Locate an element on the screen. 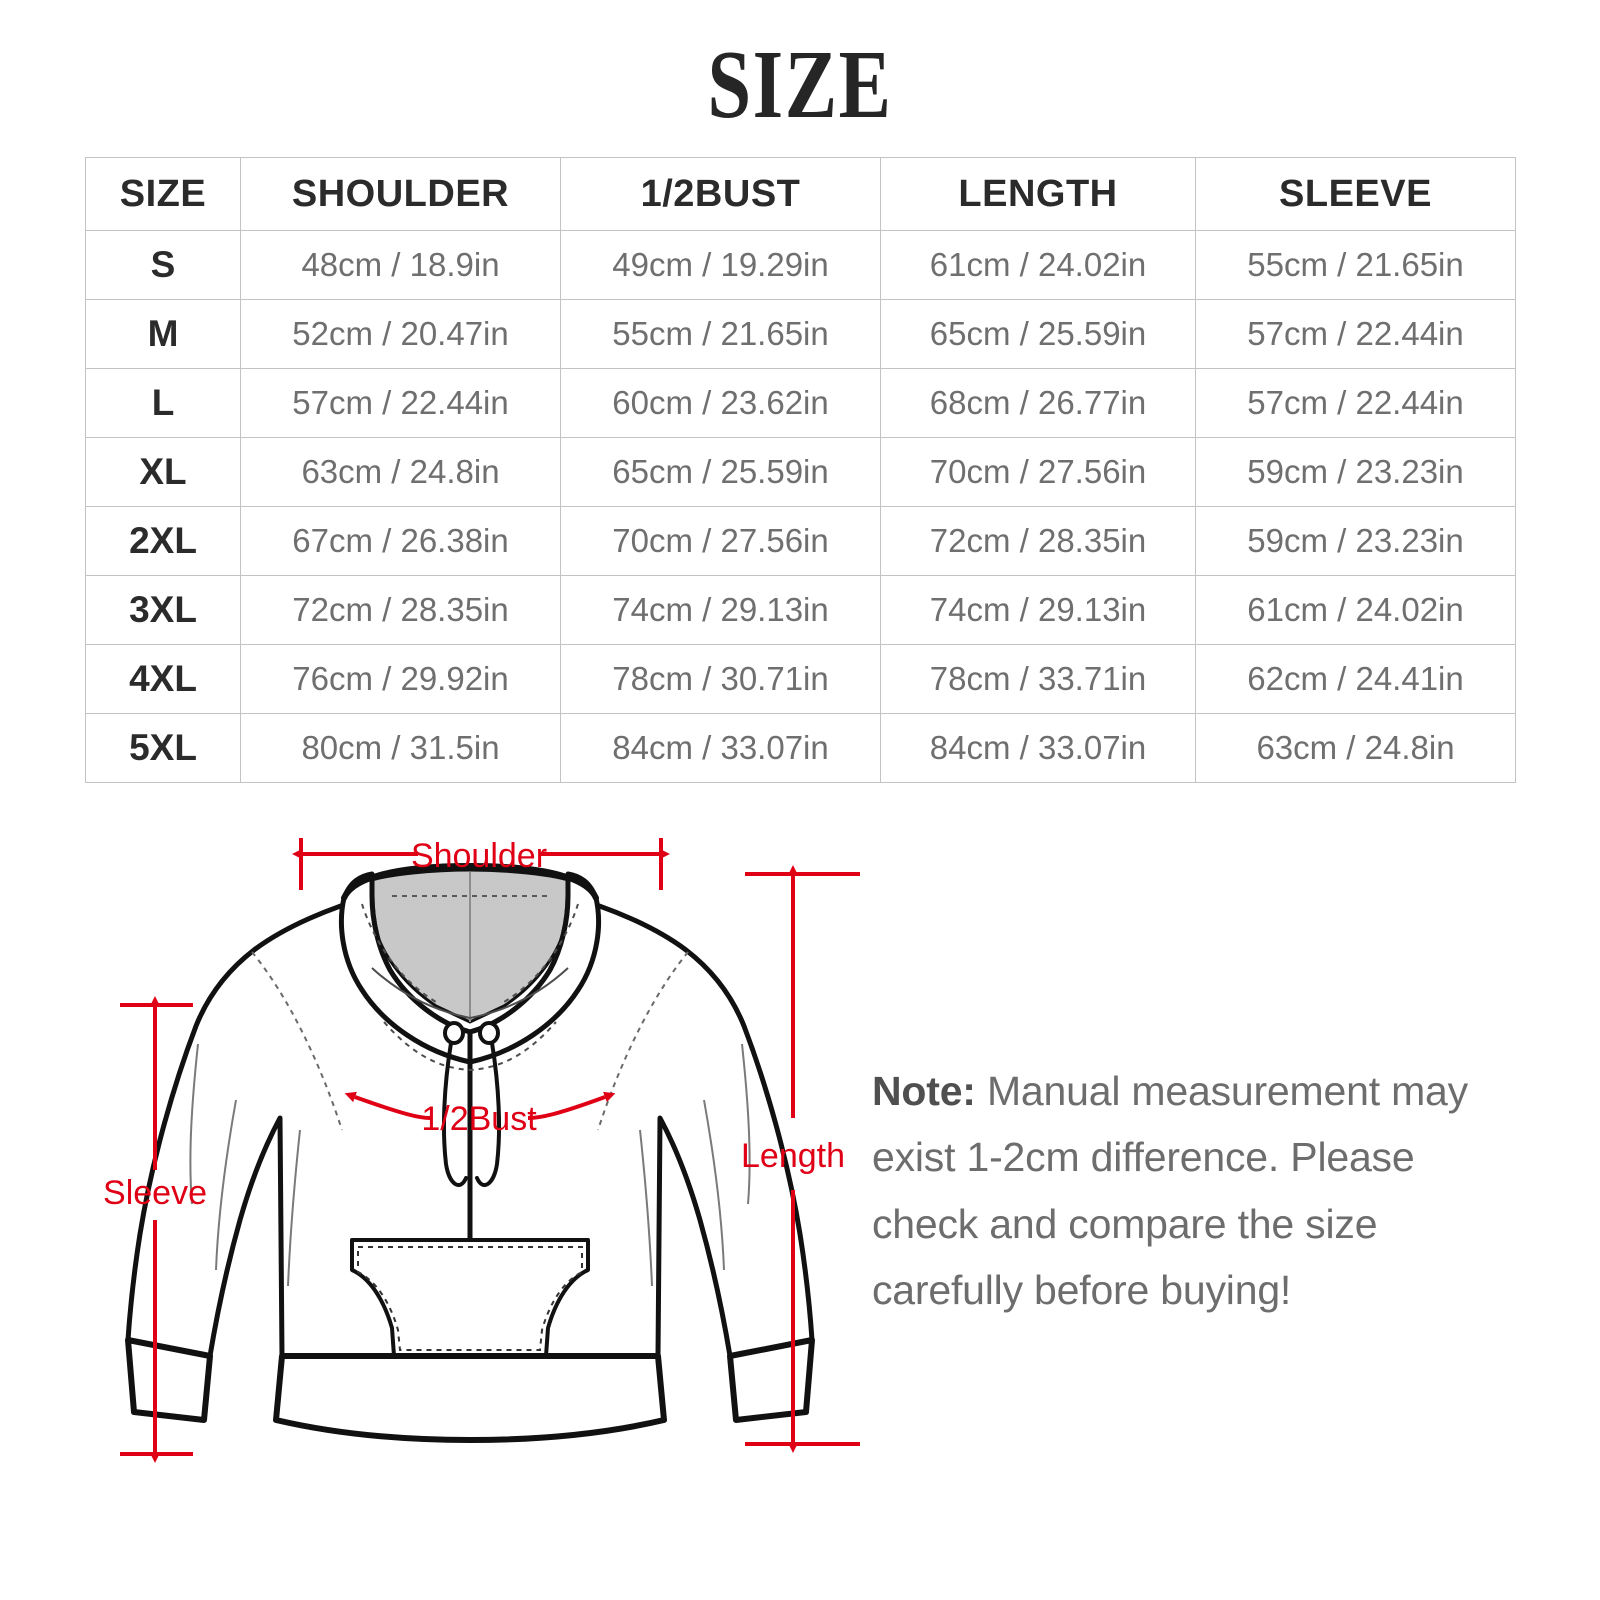 This screenshot has width=1600, height=1600. sleeve-label: Sleeve is located at coordinates (155, 1193).